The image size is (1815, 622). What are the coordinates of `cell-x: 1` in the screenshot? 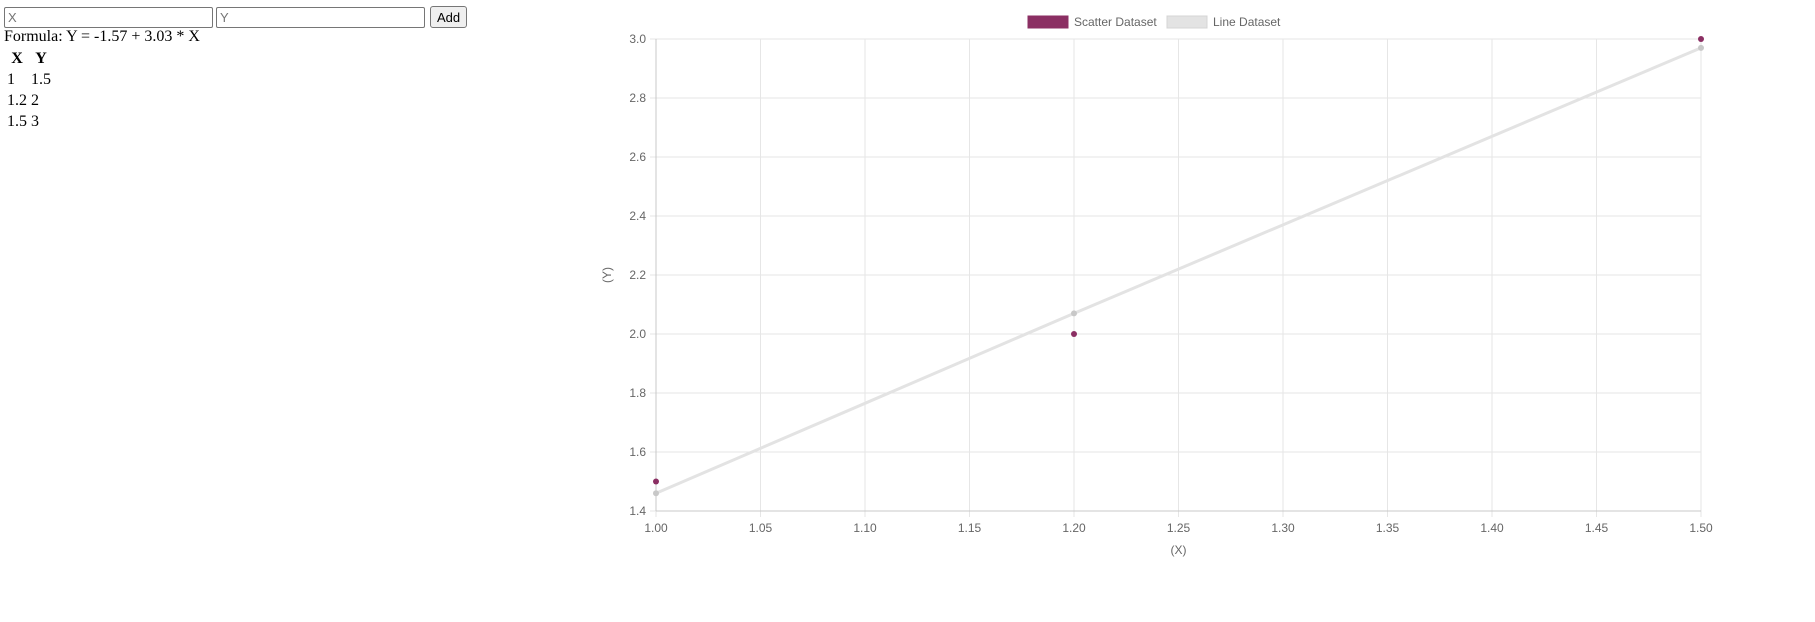 It's located at (11, 79).